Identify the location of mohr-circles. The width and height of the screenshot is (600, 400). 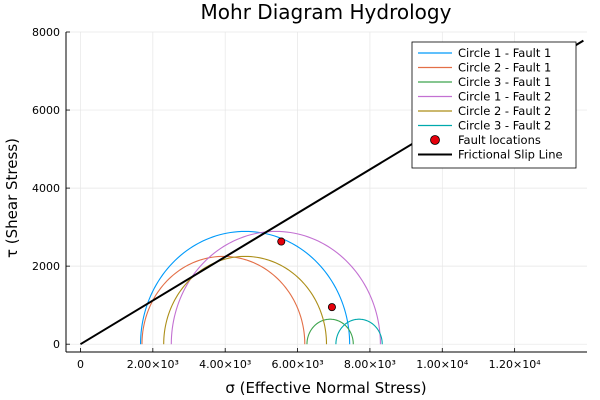
(261, 287).